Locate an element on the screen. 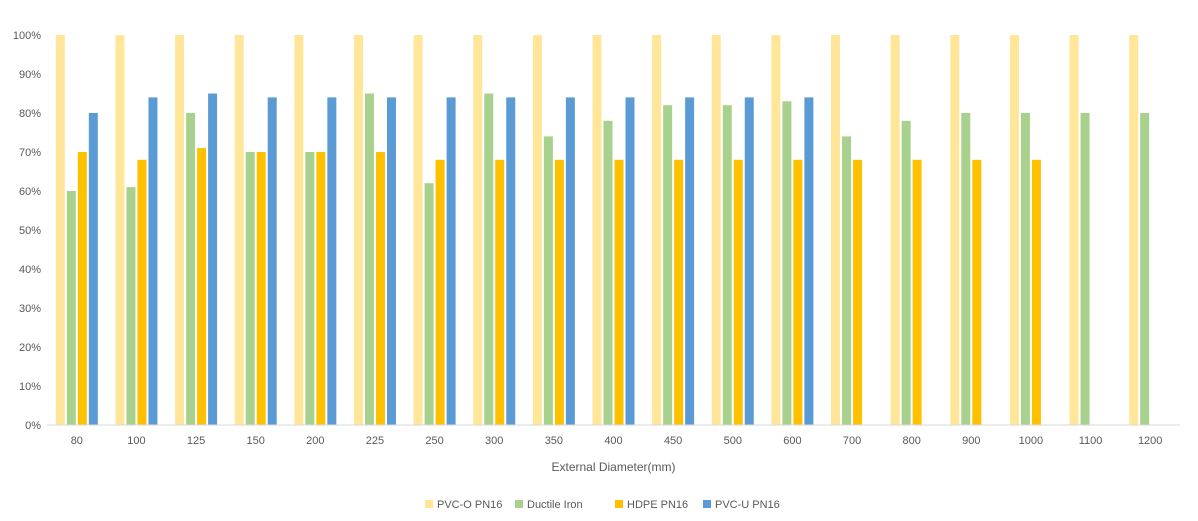 Image resolution: width=1198 pixels, height=521 pixels. y-axis-tick-labels: 0% 10% 20% 30% 40% 50% 60% 70% 80% 90% 100% is located at coordinates (27, 231).